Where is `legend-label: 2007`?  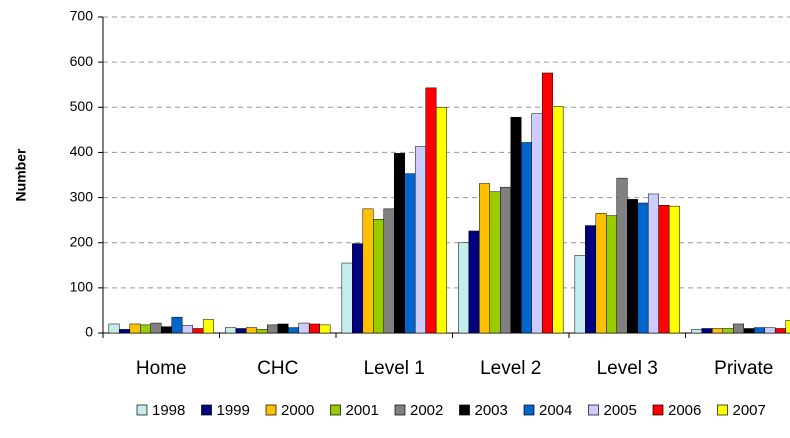 legend-label: 2007 is located at coordinates (749, 410).